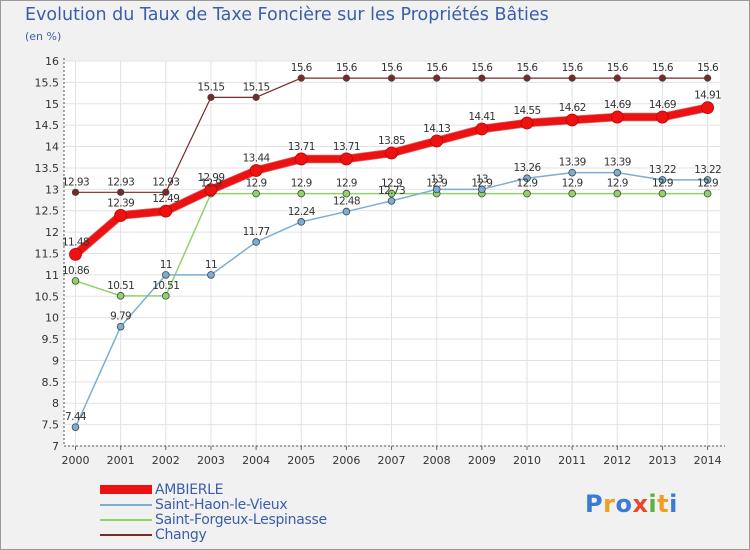 The height and width of the screenshot is (550, 750). Describe the element at coordinates (181, 535) in the screenshot. I see `legend-label-changy: Changy` at that location.